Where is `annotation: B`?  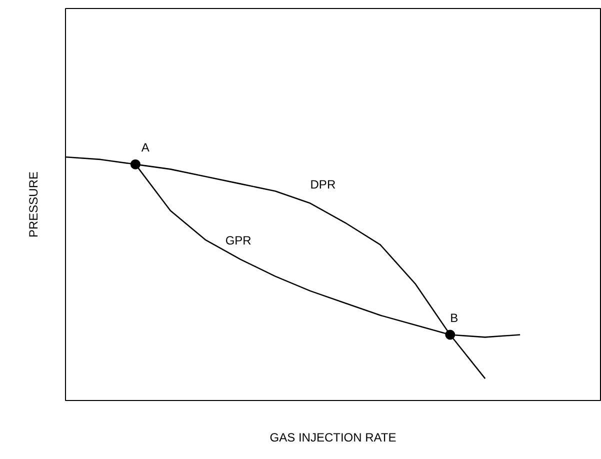
annotation: B is located at coordinates (454, 317).